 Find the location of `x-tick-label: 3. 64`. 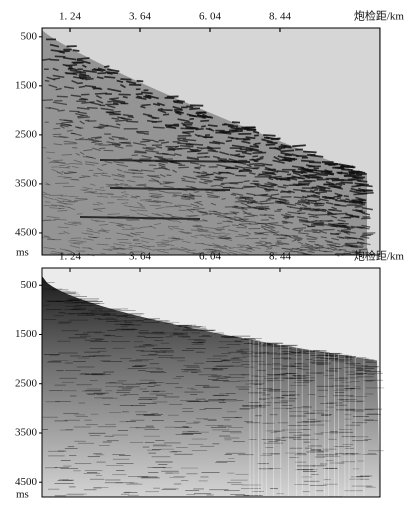

x-tick-label: 3. 64 is located at coordinates (140, 17).